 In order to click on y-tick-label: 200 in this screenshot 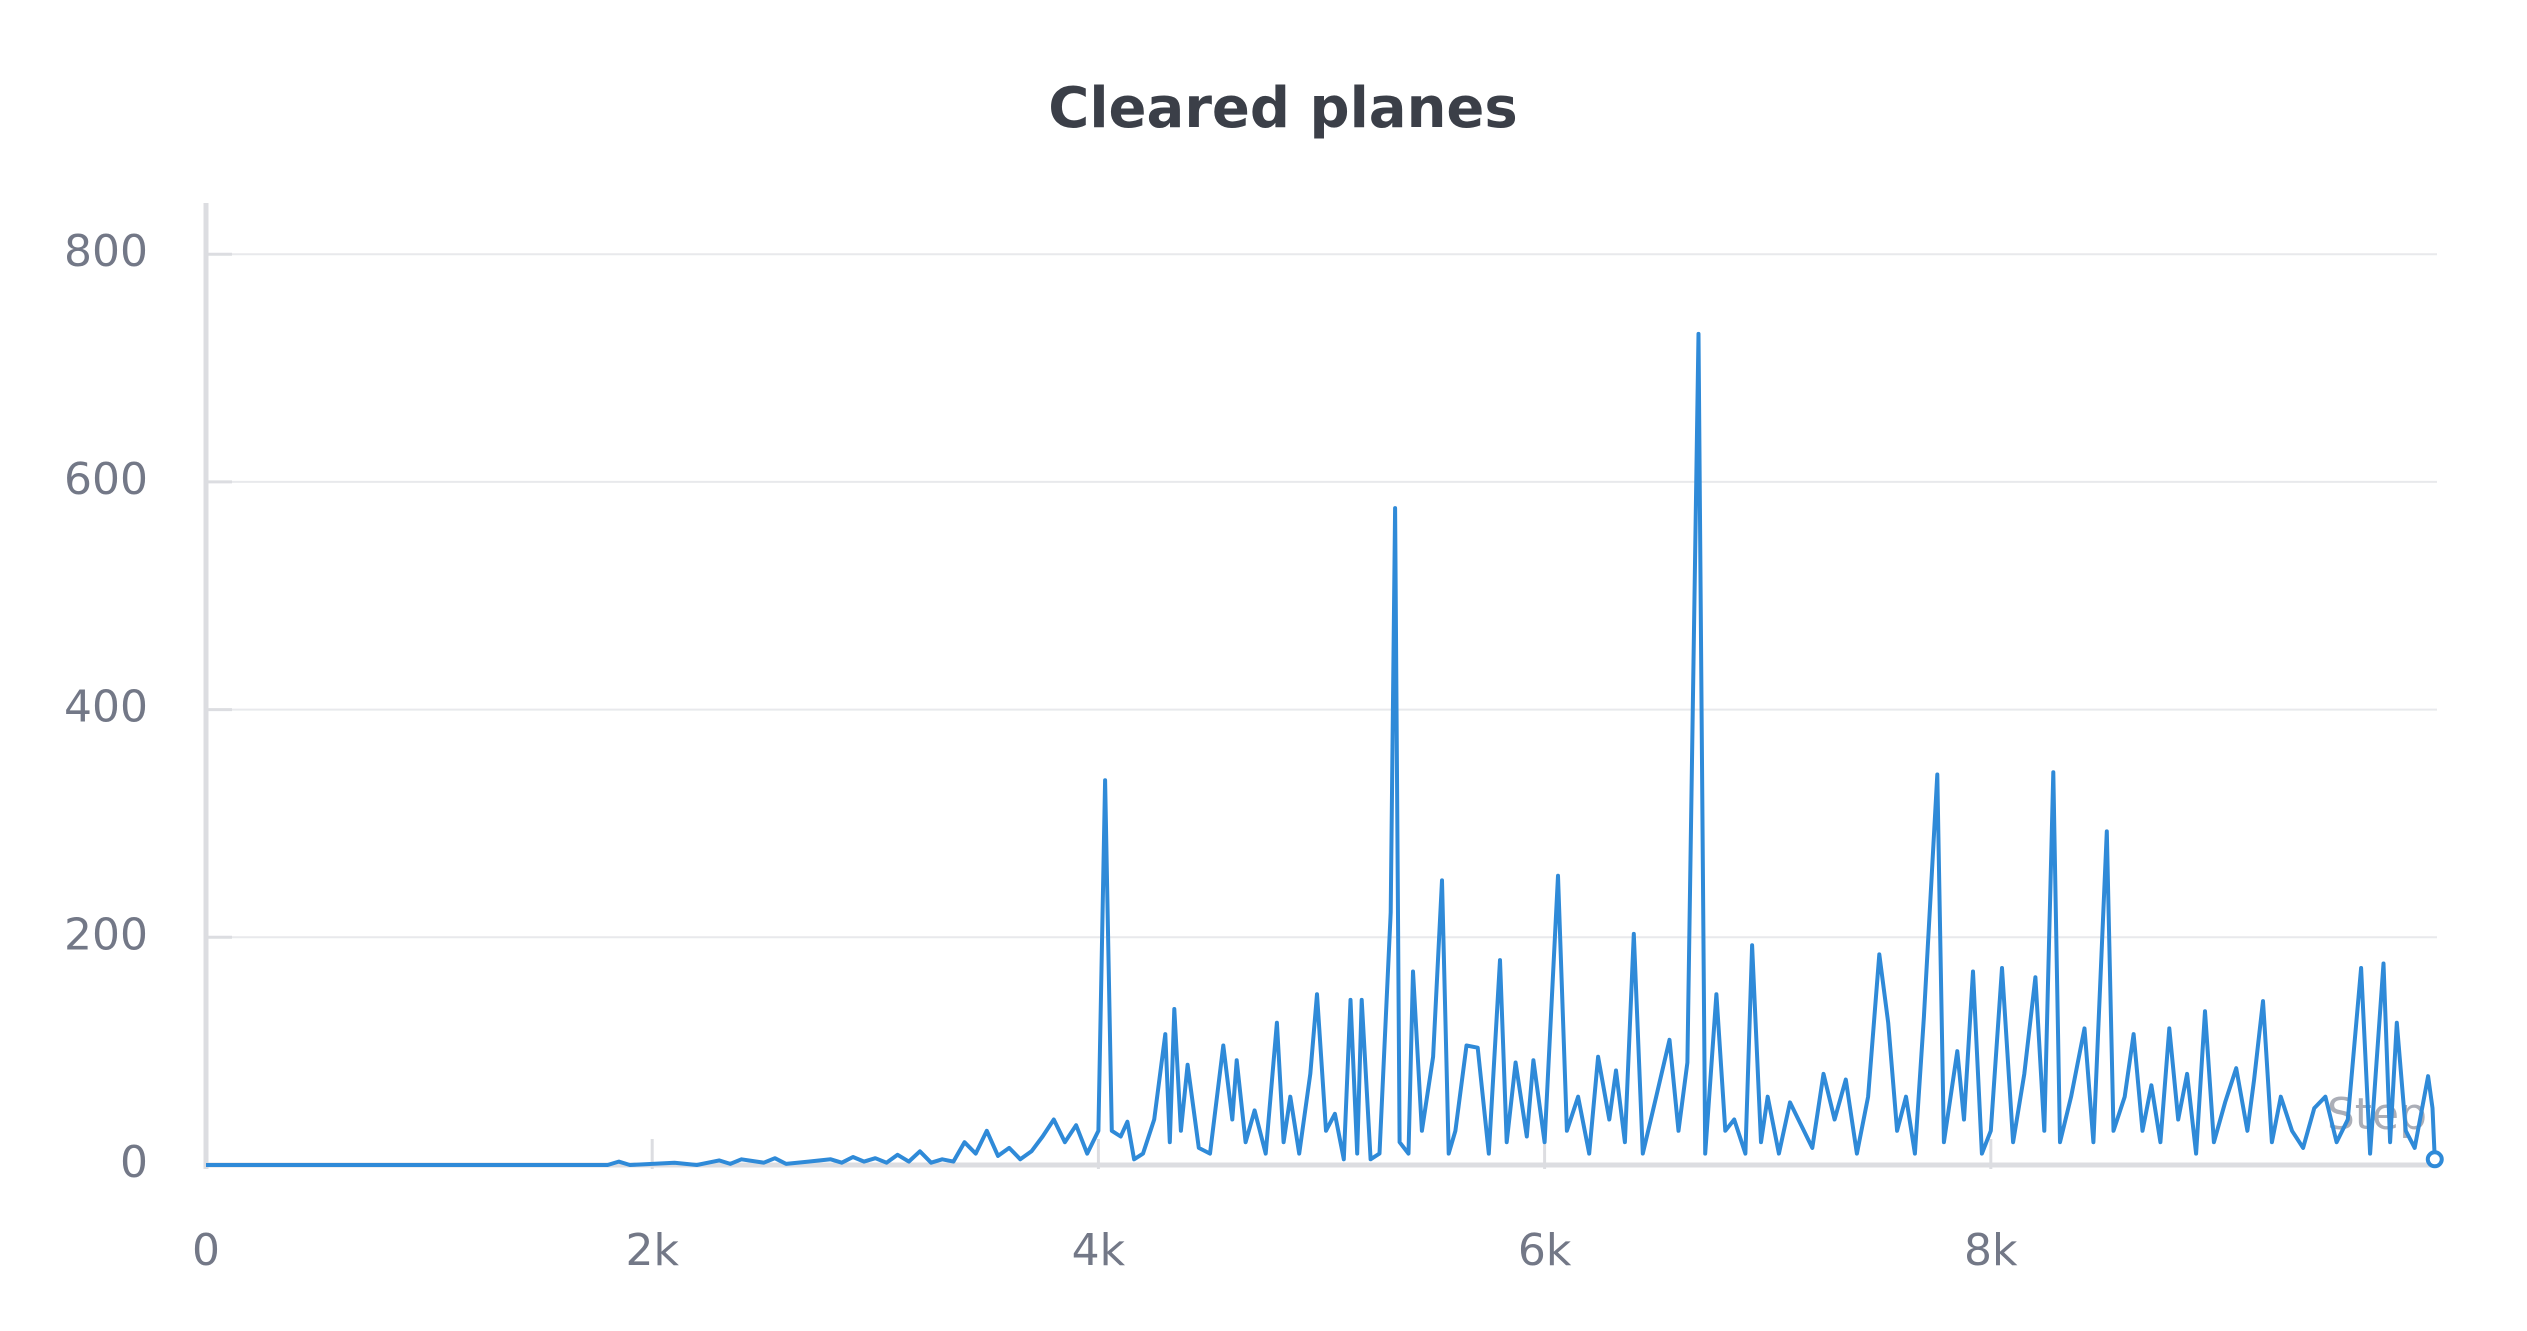, I will do `click(106, 934)`.